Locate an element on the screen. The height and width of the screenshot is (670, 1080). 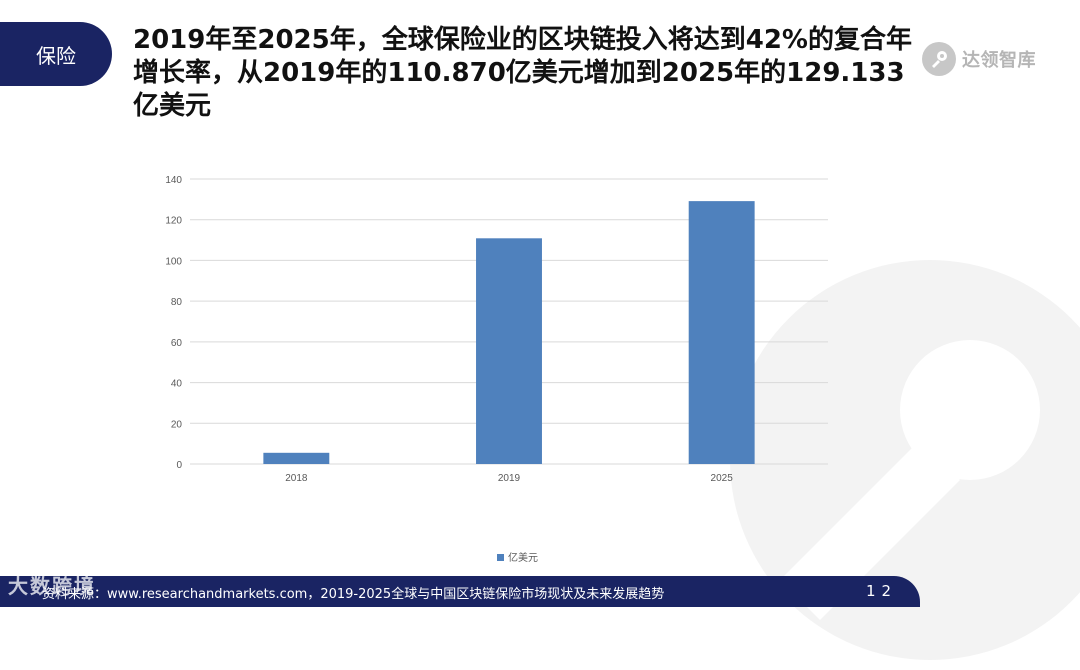
brand-logo: 达领智库 is located at coordinates (979, 59).